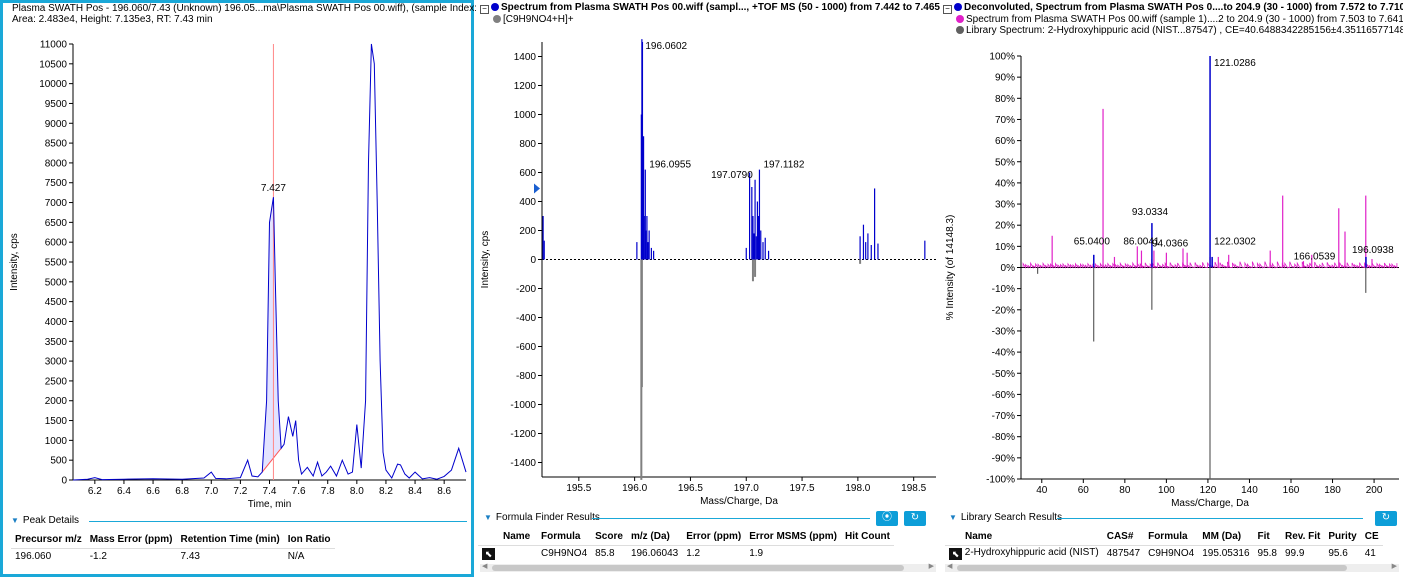  Describe the element at coordinates (1005, 162) in the screenshot. I see `y-tick-label: 50%` at that location.